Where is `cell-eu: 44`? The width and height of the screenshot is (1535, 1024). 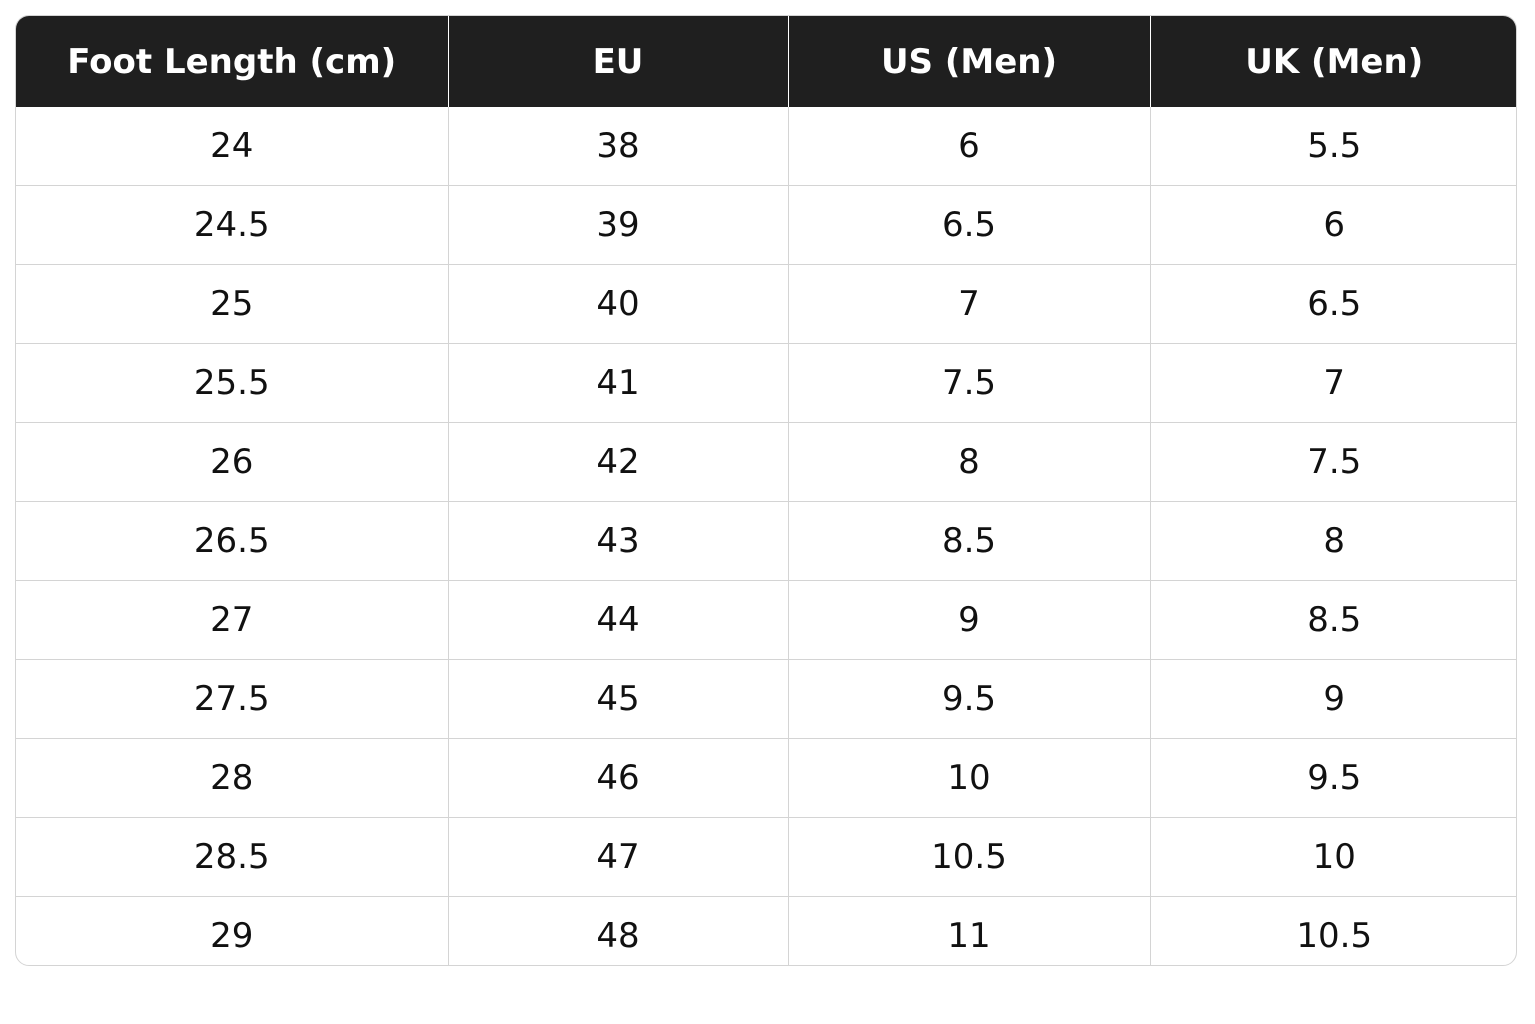 cell-eu: 44 is located at coordinates (617, 620).